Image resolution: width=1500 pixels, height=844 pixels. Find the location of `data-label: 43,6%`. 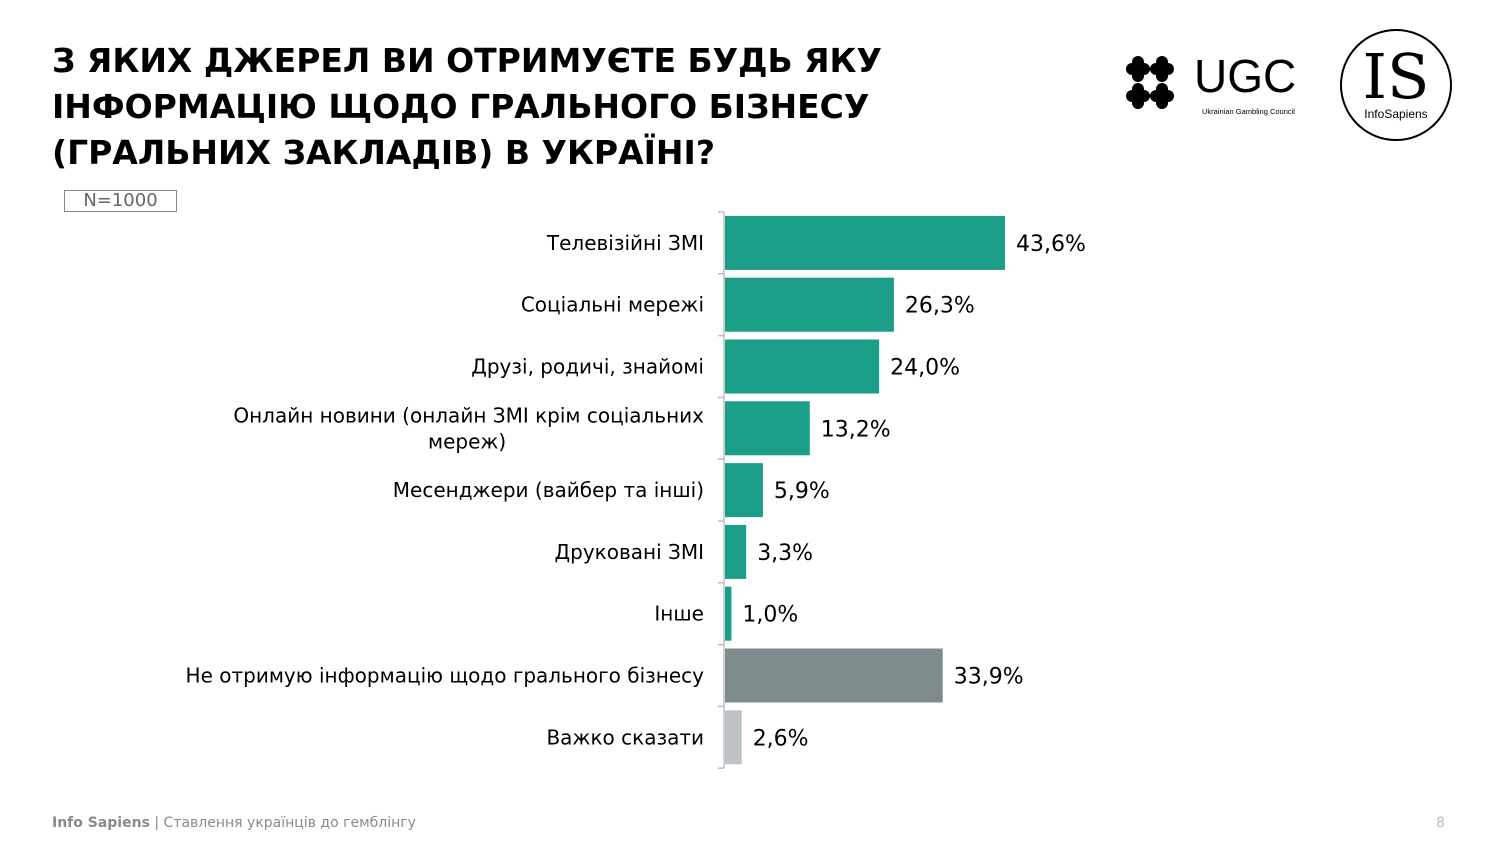

data-label: 43,6% is located at coordinates (1051, 244).